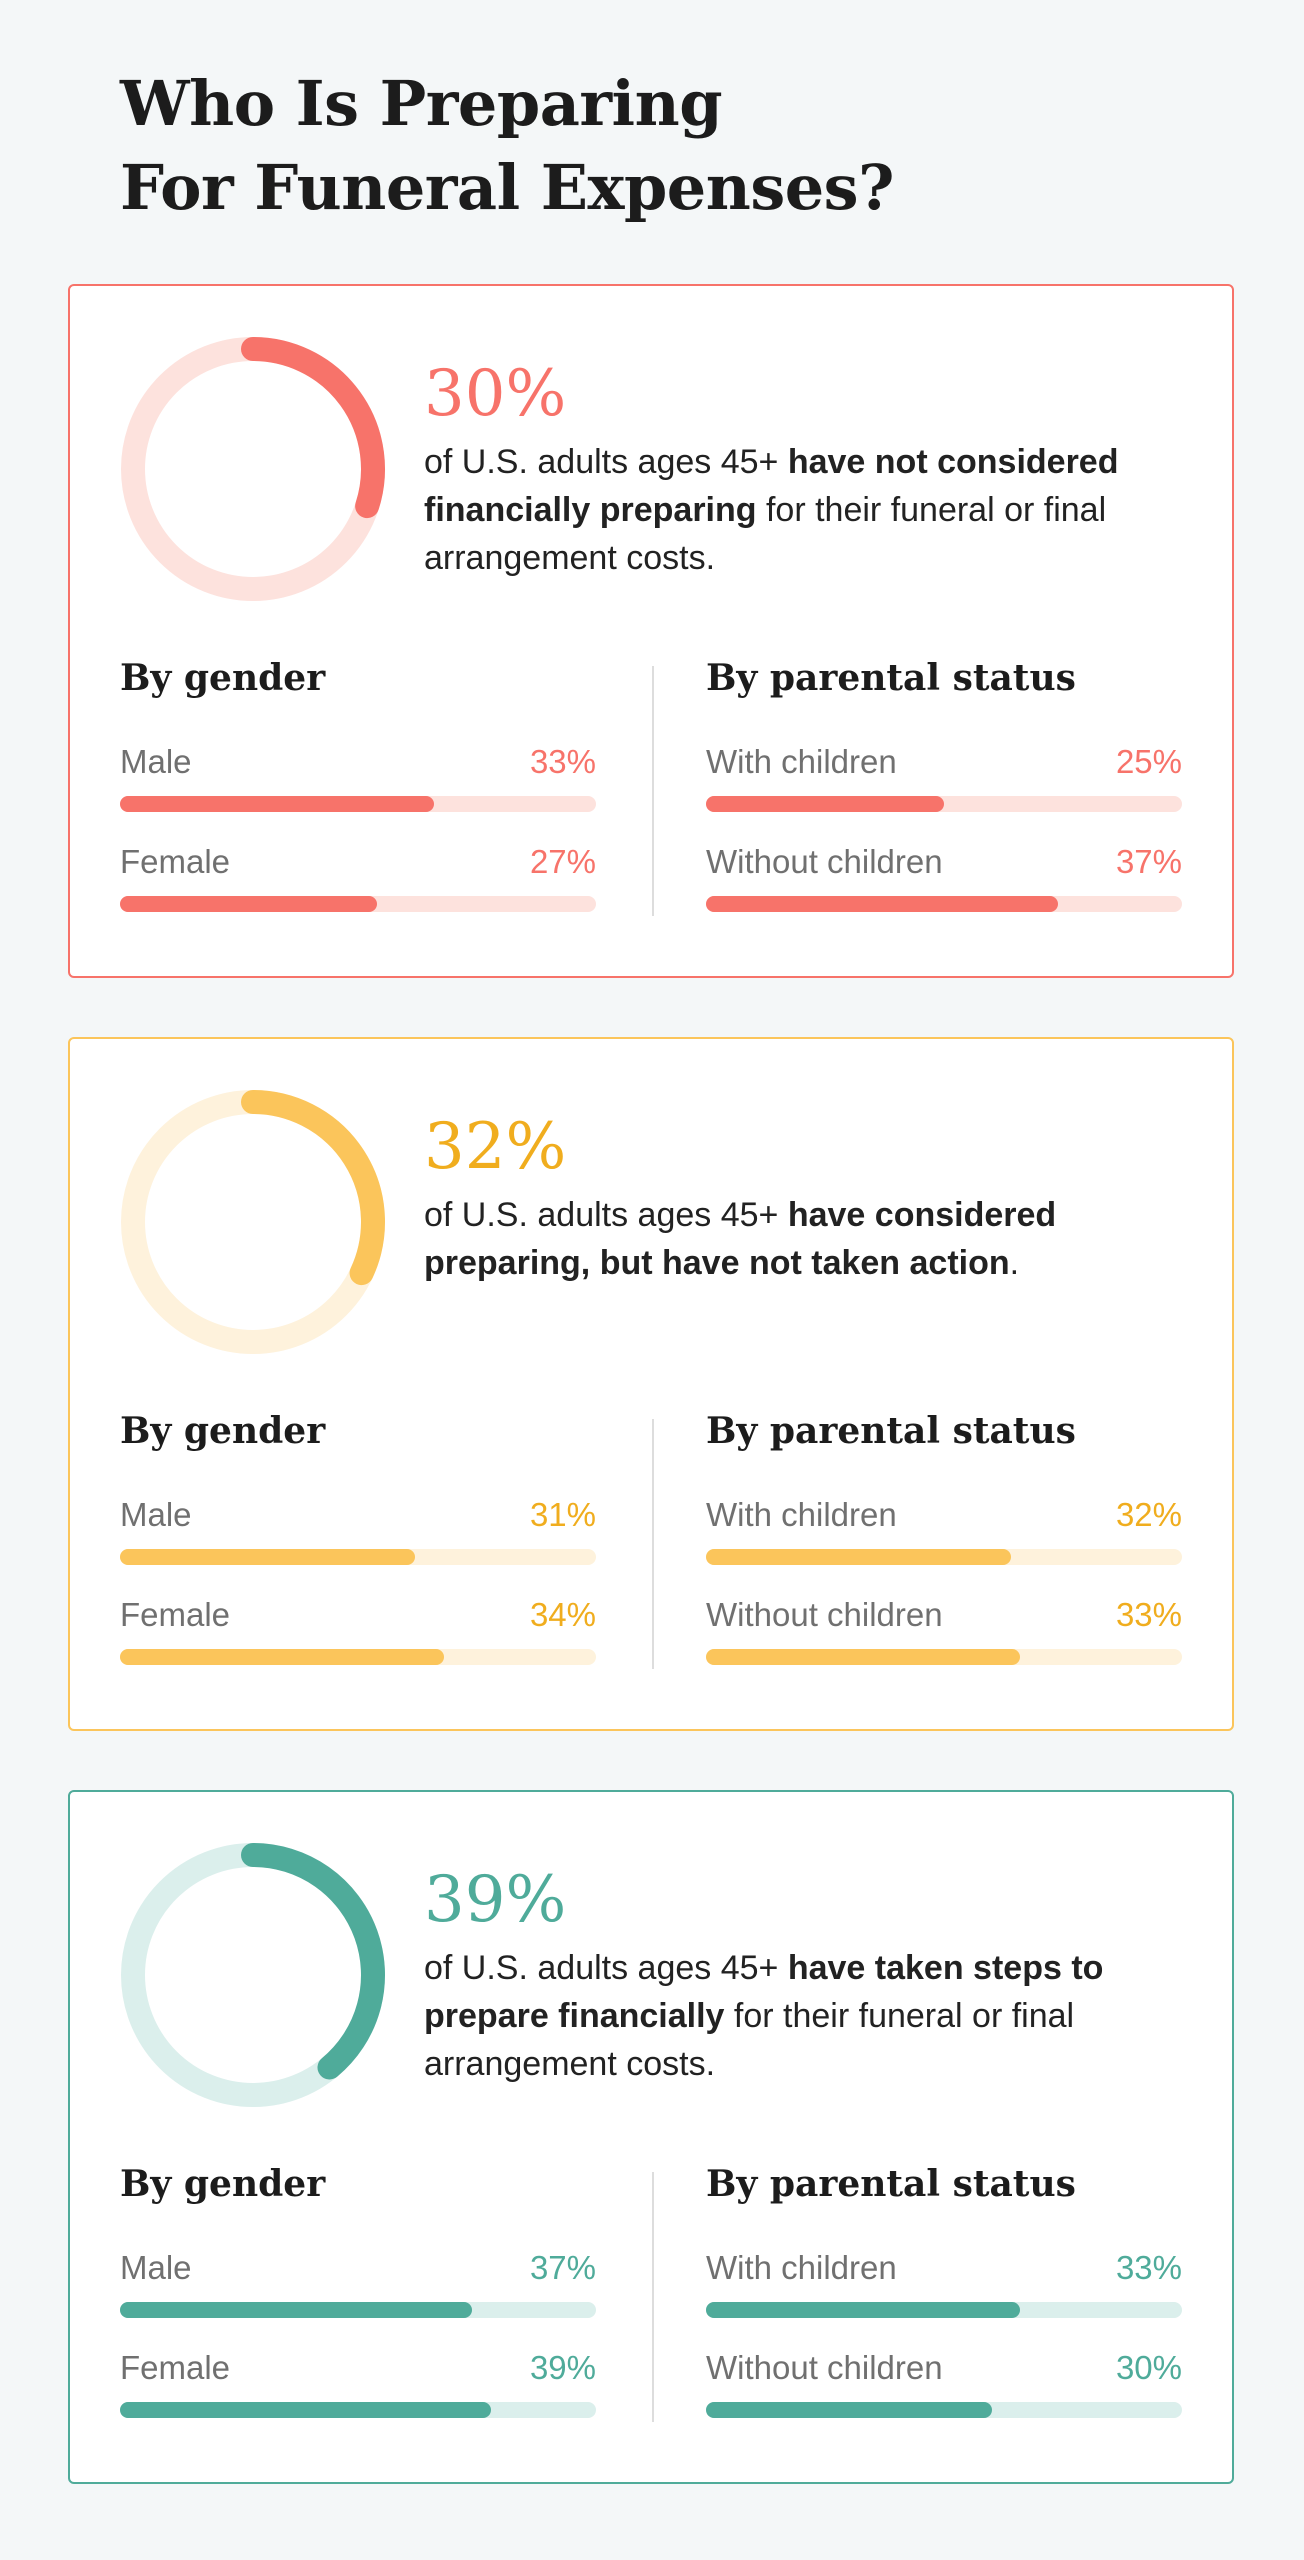 Image resolution: width=1304 pixels, height=2560 pixels. Describe the element at coordinates (764, 1992) in the screenshot. I see `description-highlight: have taken steps to prepare financially` at that location.